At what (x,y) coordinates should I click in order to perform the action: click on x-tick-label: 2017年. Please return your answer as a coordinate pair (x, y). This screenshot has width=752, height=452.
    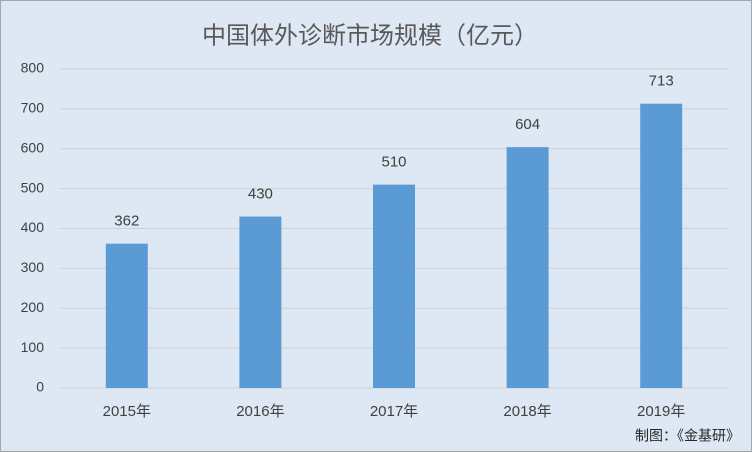
    Looking at the image, I should click on (394, 411).